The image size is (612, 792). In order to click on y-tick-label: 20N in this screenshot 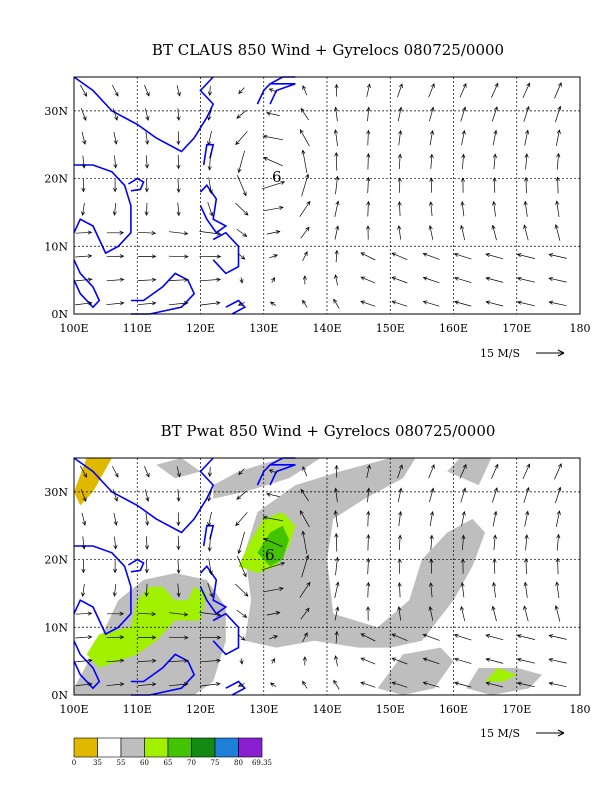, I will do `click(56, 179)`.